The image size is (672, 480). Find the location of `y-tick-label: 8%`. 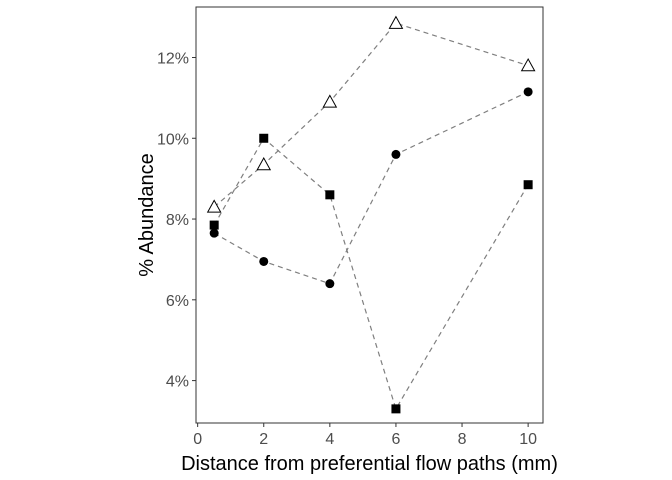

y-tick-label: 8% is located at coordinates (177, 220).